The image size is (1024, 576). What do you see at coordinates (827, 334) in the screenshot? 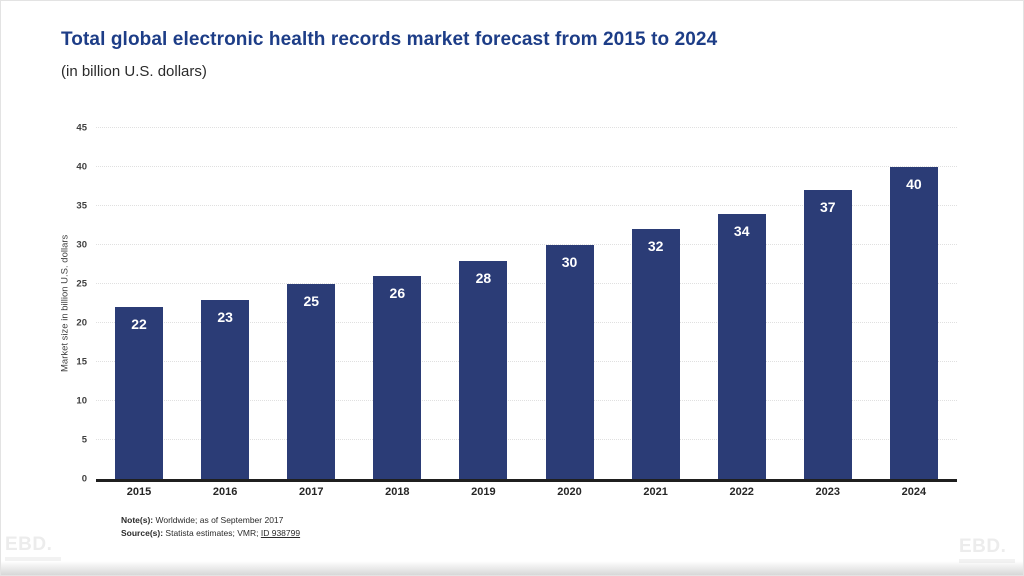
I see `bar-2023: 37` at bounding box center [827, 334].